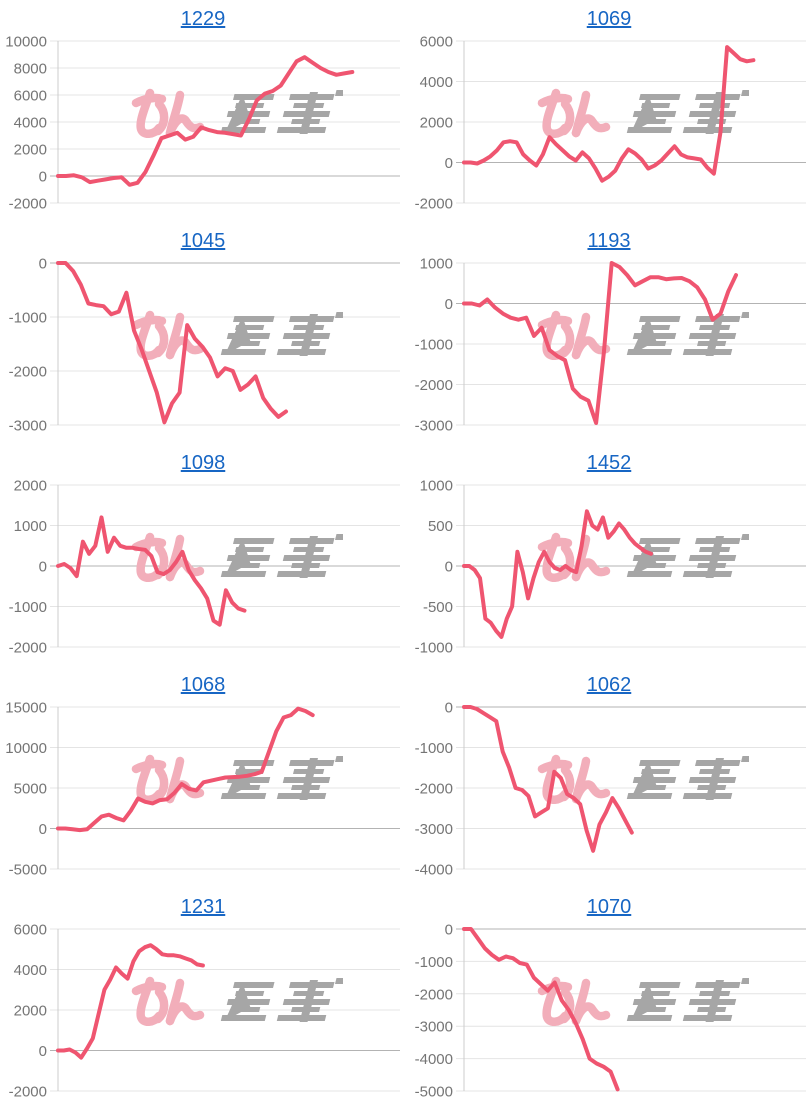 This screenshot has width=812, height=1110. I want to click on chart-cell: 1229 10000 8000 6000 4000 2000 0 -2000, so click(203, 111).